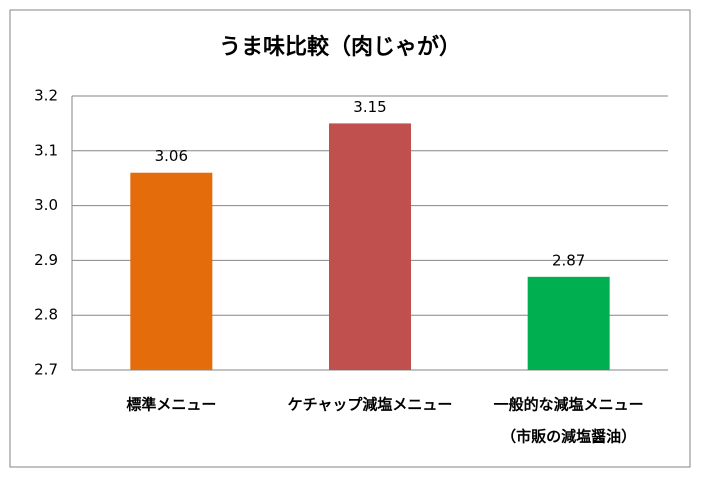 This screenshot has width=717, height=481. Describe the element at coordinates (46, 315) in the screenshot. I see `y-tick-label: 2.8` at that location.